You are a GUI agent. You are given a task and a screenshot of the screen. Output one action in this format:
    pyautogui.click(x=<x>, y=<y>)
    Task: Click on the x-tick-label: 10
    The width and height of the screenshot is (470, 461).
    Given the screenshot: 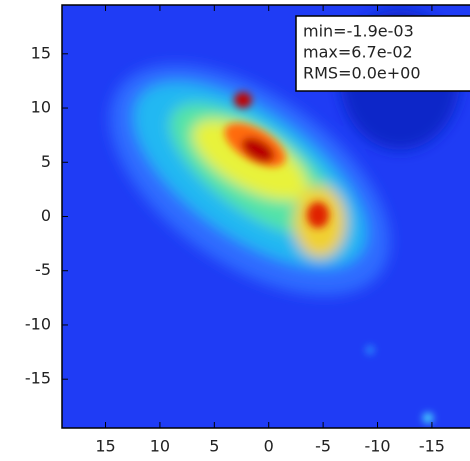 What is the action you would take?
    pyautogui.click(x=160, y=446)
    